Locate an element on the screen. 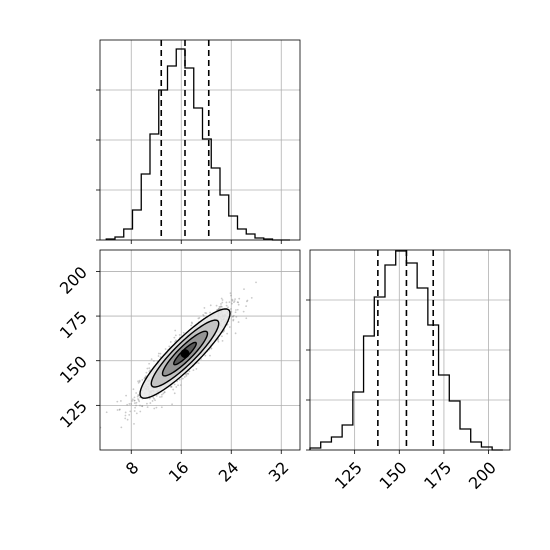 This screenshot has height=550, width=550. joint-y-tick-label-0: 125 is located at coordinates (73, 414).